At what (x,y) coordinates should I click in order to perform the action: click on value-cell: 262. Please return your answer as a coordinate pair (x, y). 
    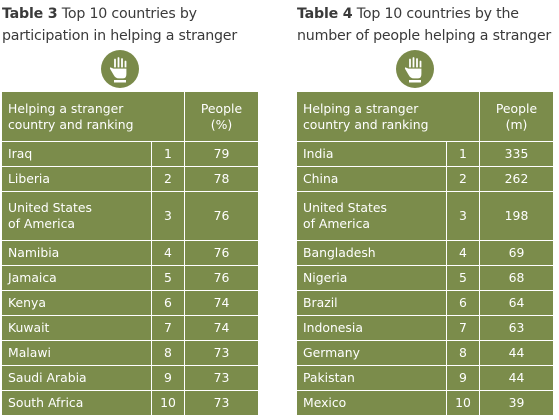
    Looking at the image, I should click on (516, 179).